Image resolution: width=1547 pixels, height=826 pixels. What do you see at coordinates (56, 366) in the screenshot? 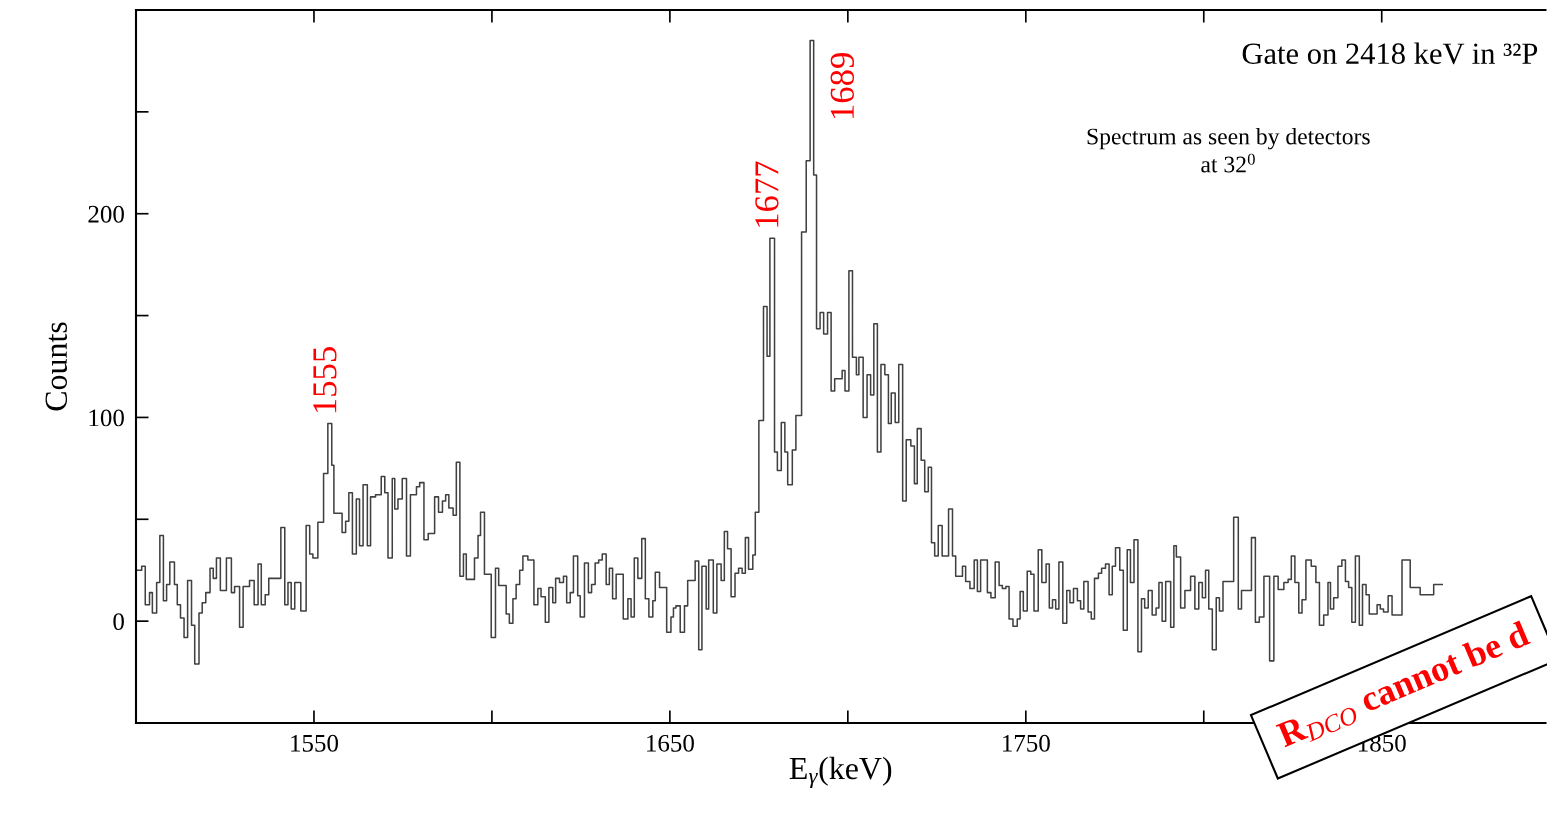
I see `y-axis-title: Counts` at bounding box center [56, 366].